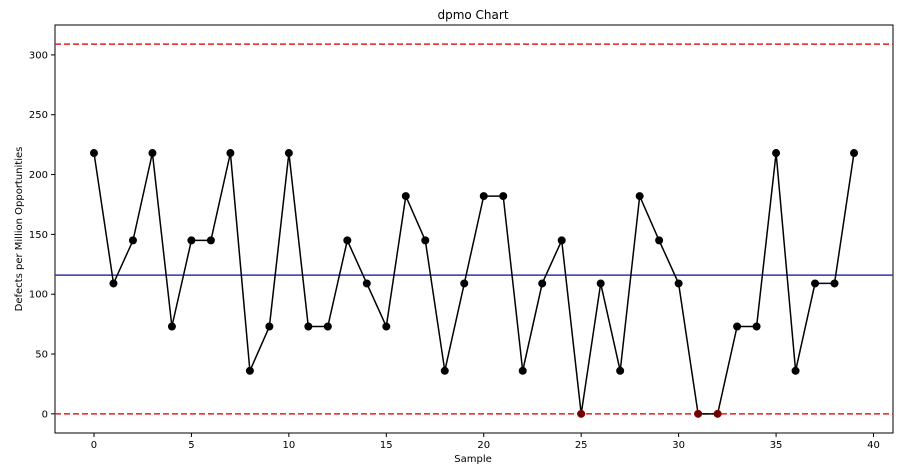 The height and width of the screenshot is (468, 908). Describe the element at coordinates (386, 445) in the screenshot. I see `x-tick-label: 15` at that location.